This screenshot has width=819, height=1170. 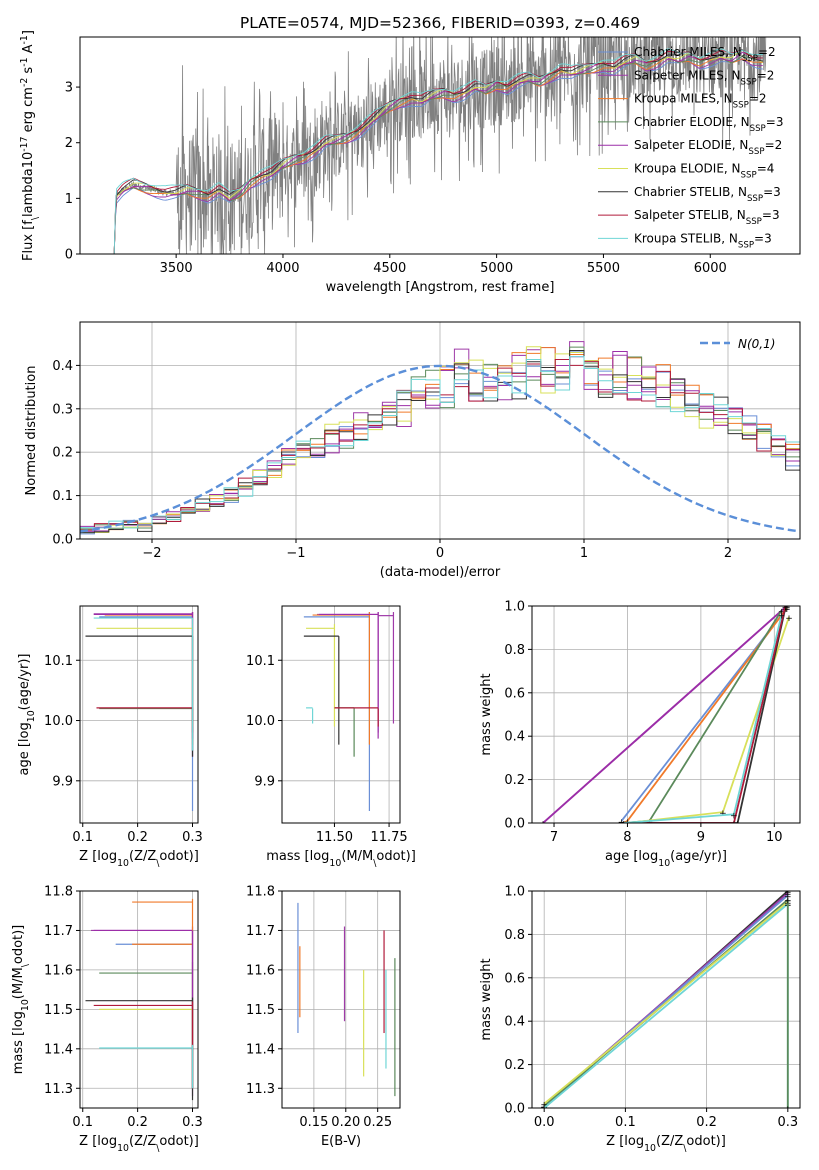 I want to click on y-axis-label: mass [log10(M/M\odot)], so click(x=21, y=1000).